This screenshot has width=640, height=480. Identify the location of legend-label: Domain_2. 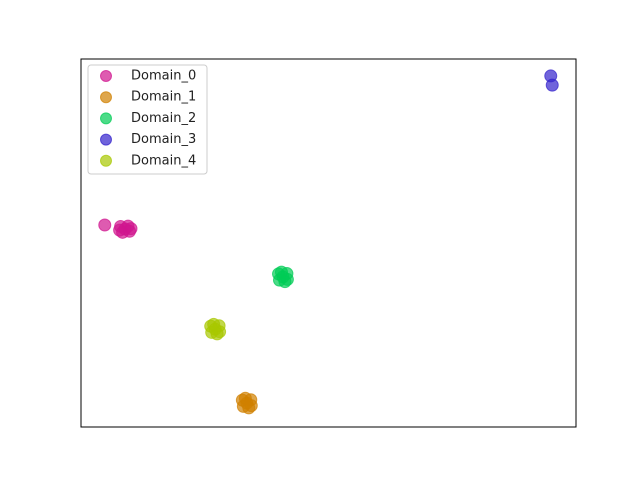
(163, 118).